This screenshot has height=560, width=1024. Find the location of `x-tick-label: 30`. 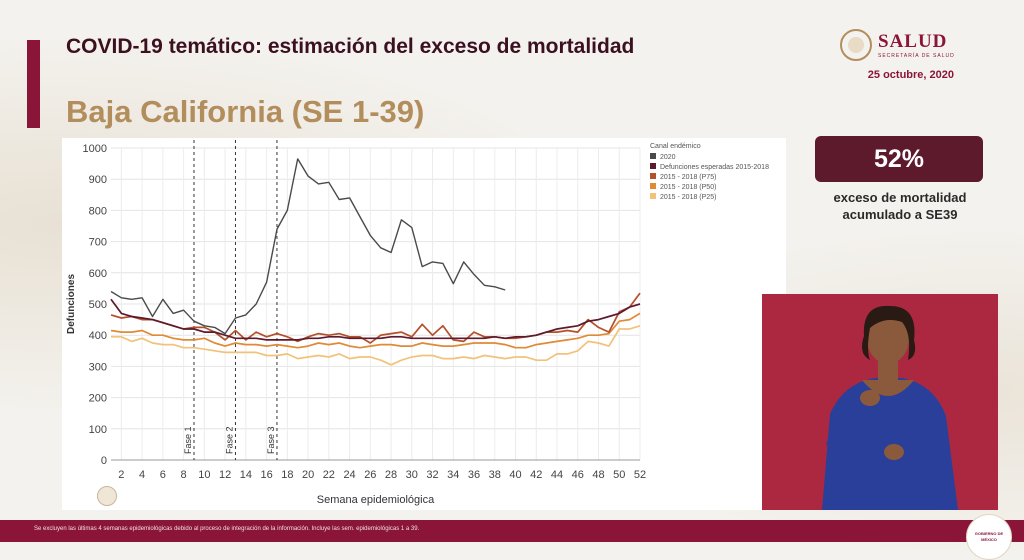

x-tick-label: 30 is located at coordinates (412, 475).